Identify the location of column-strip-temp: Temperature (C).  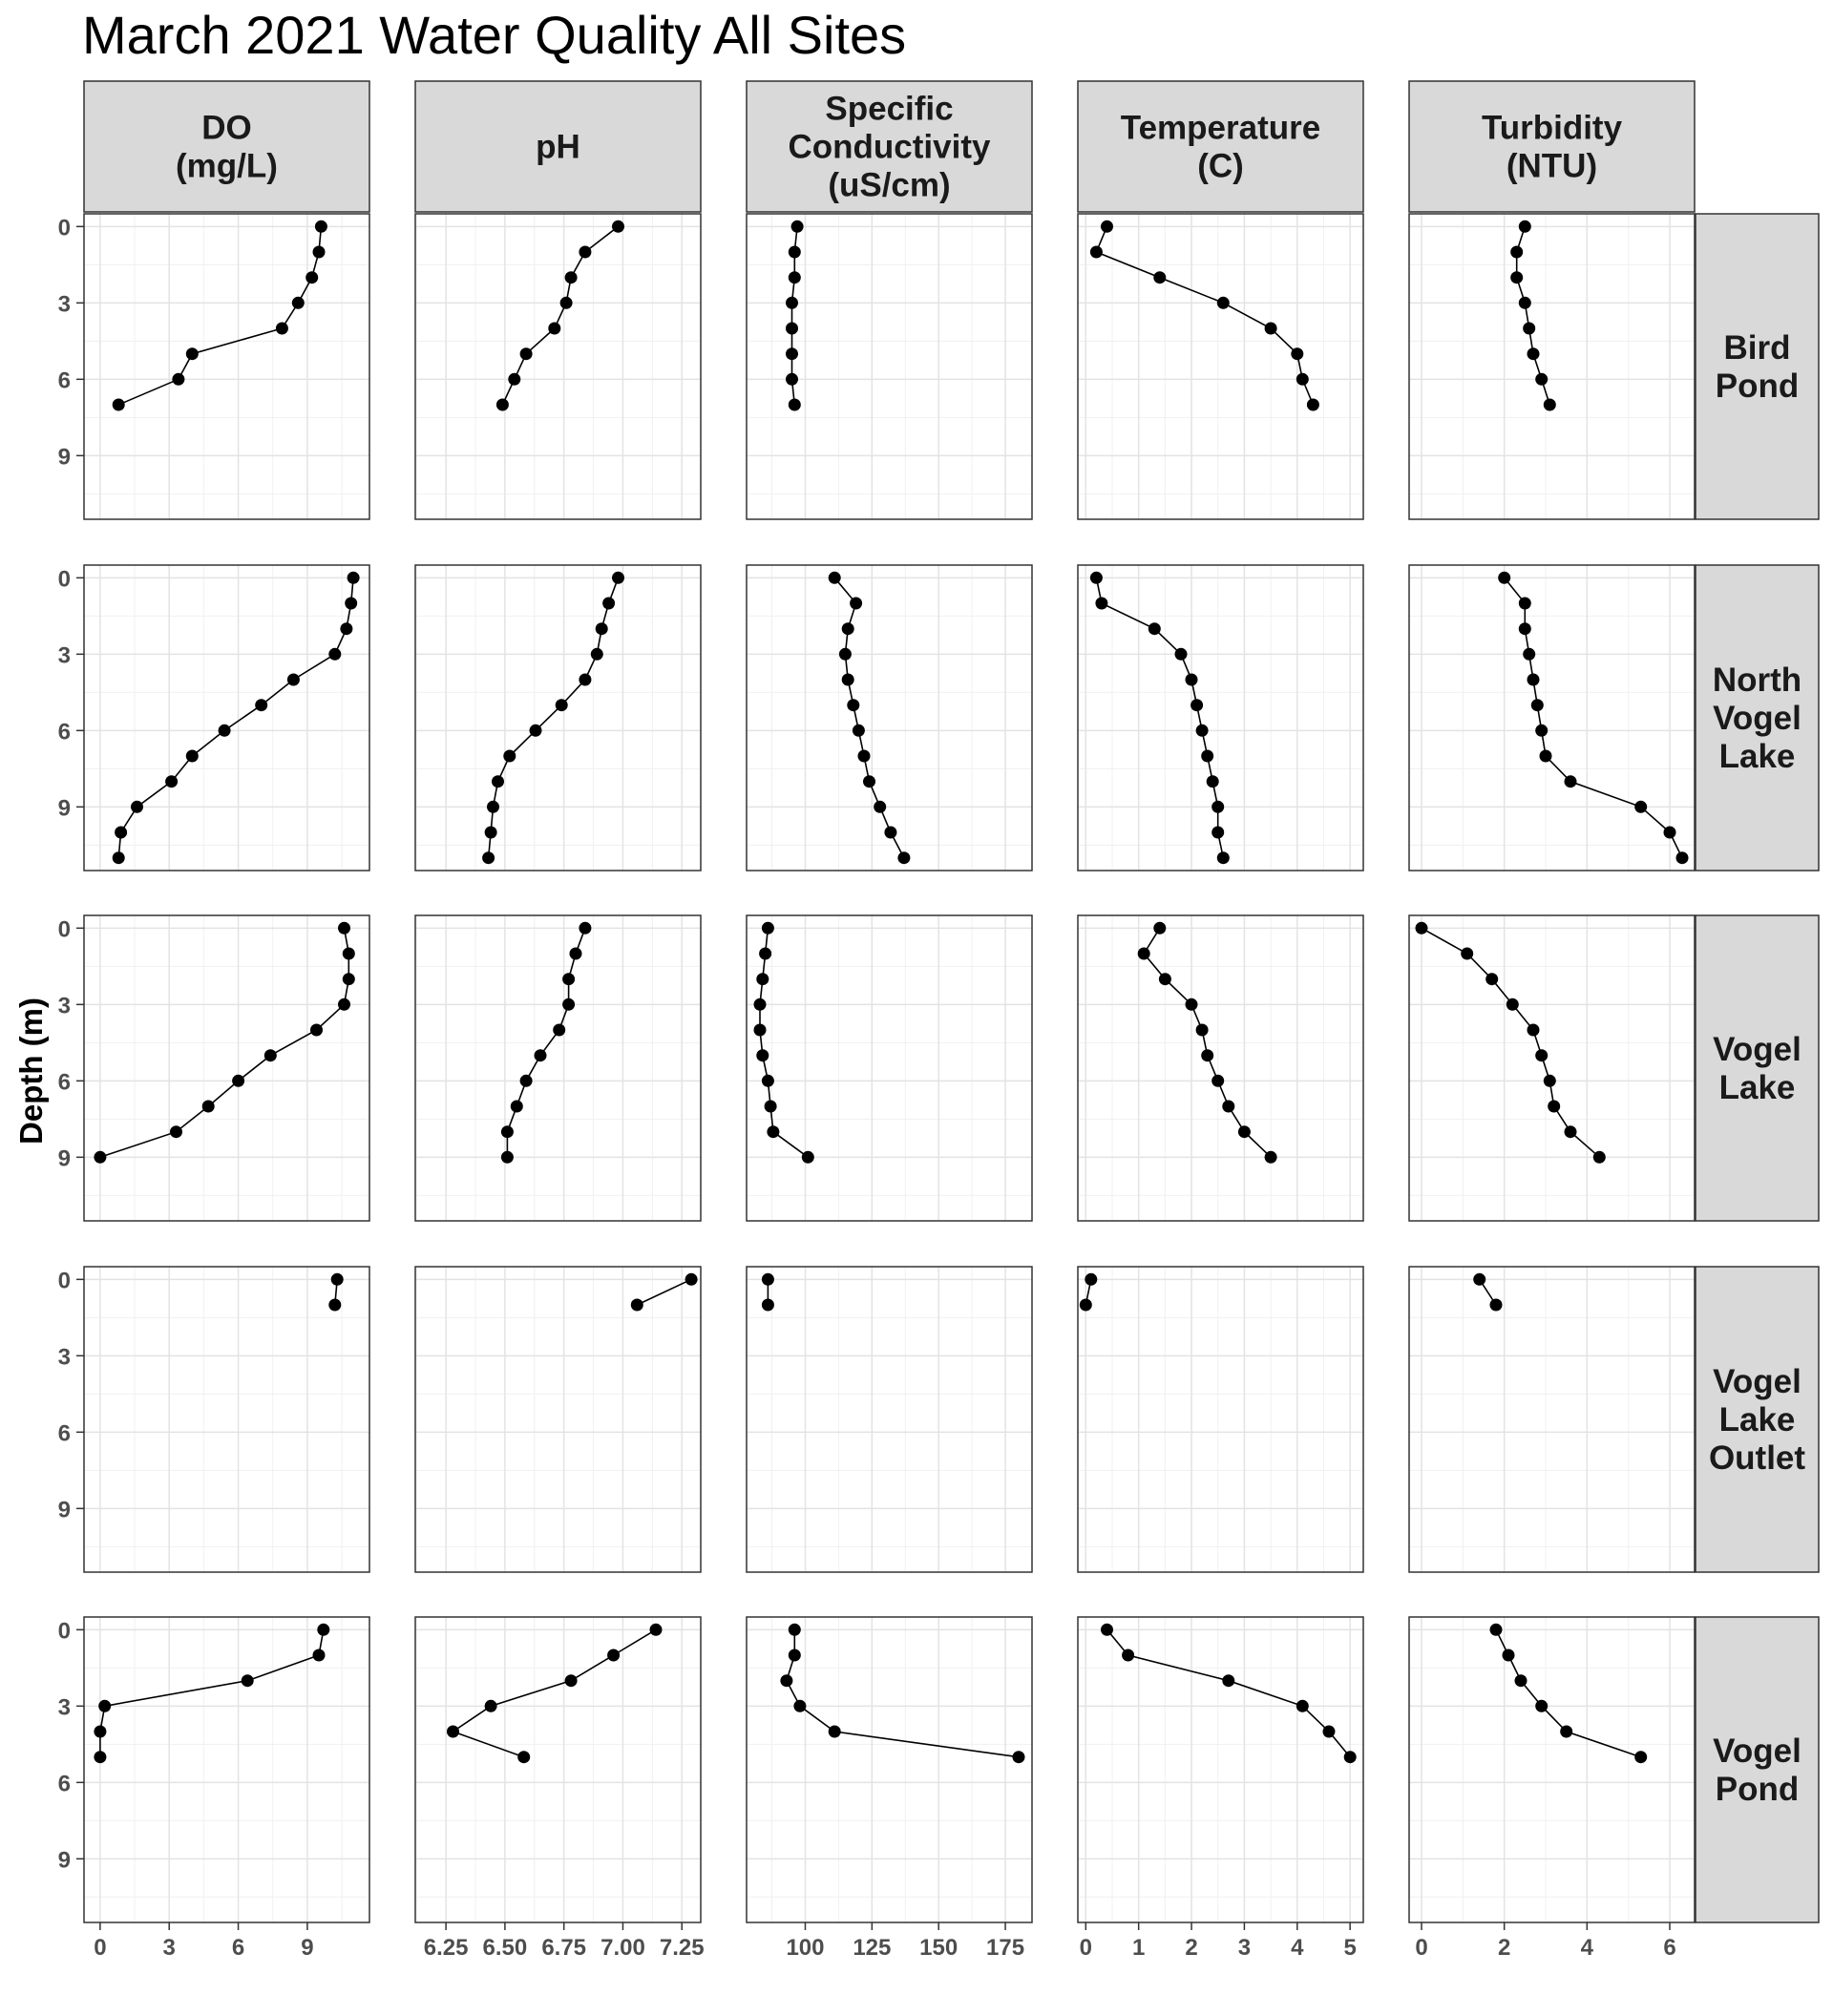
(1221, 146).